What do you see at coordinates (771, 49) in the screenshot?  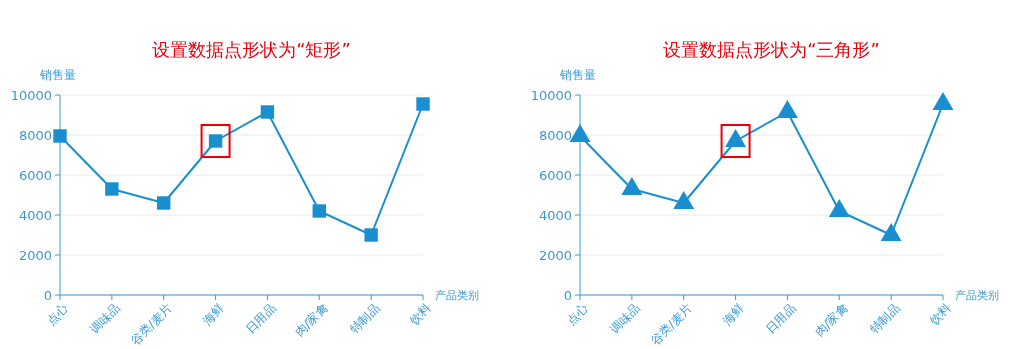 I see `chart-title: 设置数据点形状为“三角形”` at bounding box center [771, 49].